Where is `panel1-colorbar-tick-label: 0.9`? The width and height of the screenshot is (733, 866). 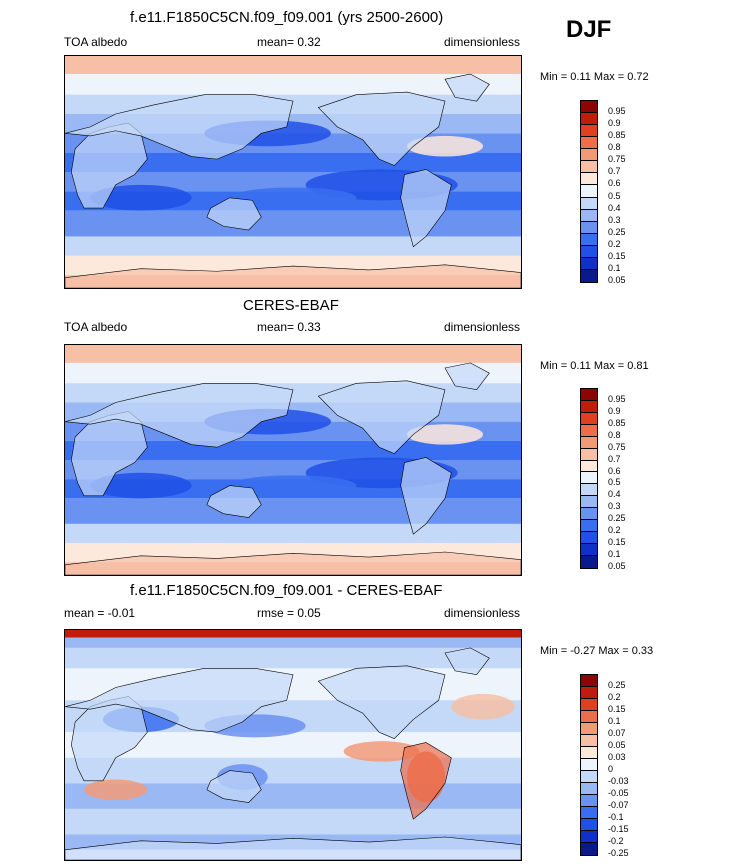
panel1-colorbar-tick-label: 0.9 is located at coordinates (614, 123).